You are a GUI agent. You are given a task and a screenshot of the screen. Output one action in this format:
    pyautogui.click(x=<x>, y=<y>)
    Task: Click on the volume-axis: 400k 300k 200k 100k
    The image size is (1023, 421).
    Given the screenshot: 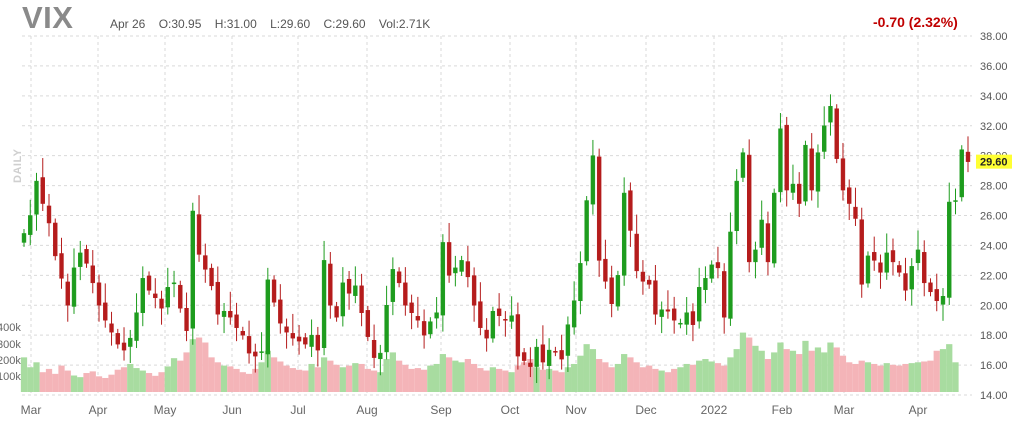 What is the action you would take?
    pyautogui.click(x=10, y=352)
    